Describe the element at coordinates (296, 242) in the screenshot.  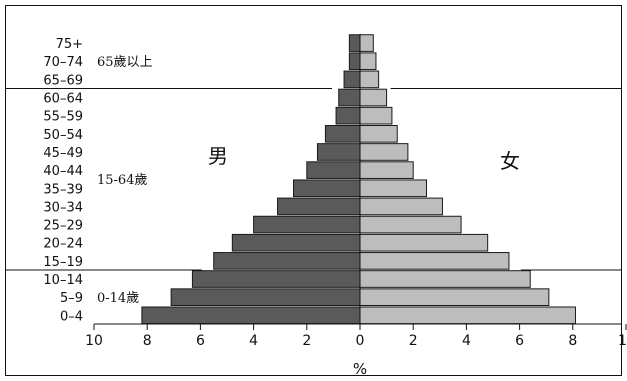
I see `bar-male-20–24` at that location.